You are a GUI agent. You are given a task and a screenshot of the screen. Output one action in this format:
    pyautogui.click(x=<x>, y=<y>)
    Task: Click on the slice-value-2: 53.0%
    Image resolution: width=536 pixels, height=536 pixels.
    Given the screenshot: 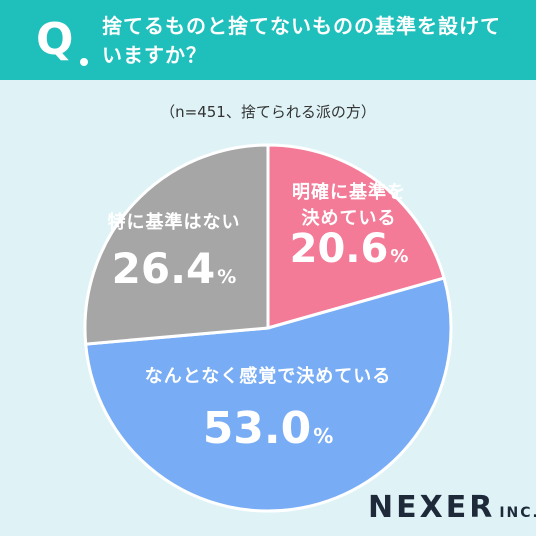 What is the action you would take?
    pyautogui.click(x=268, y=428)
    